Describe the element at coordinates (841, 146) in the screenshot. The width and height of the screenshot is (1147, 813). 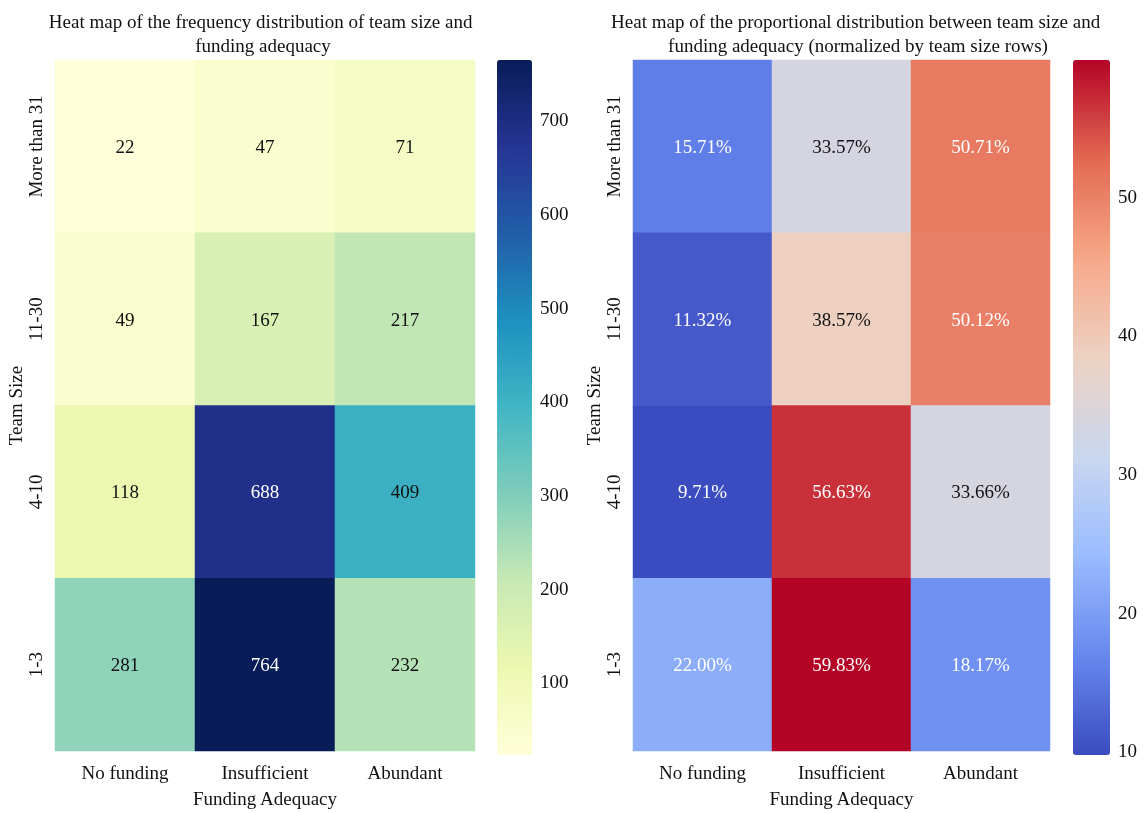
I see `data-label: 33.57%` at that location.